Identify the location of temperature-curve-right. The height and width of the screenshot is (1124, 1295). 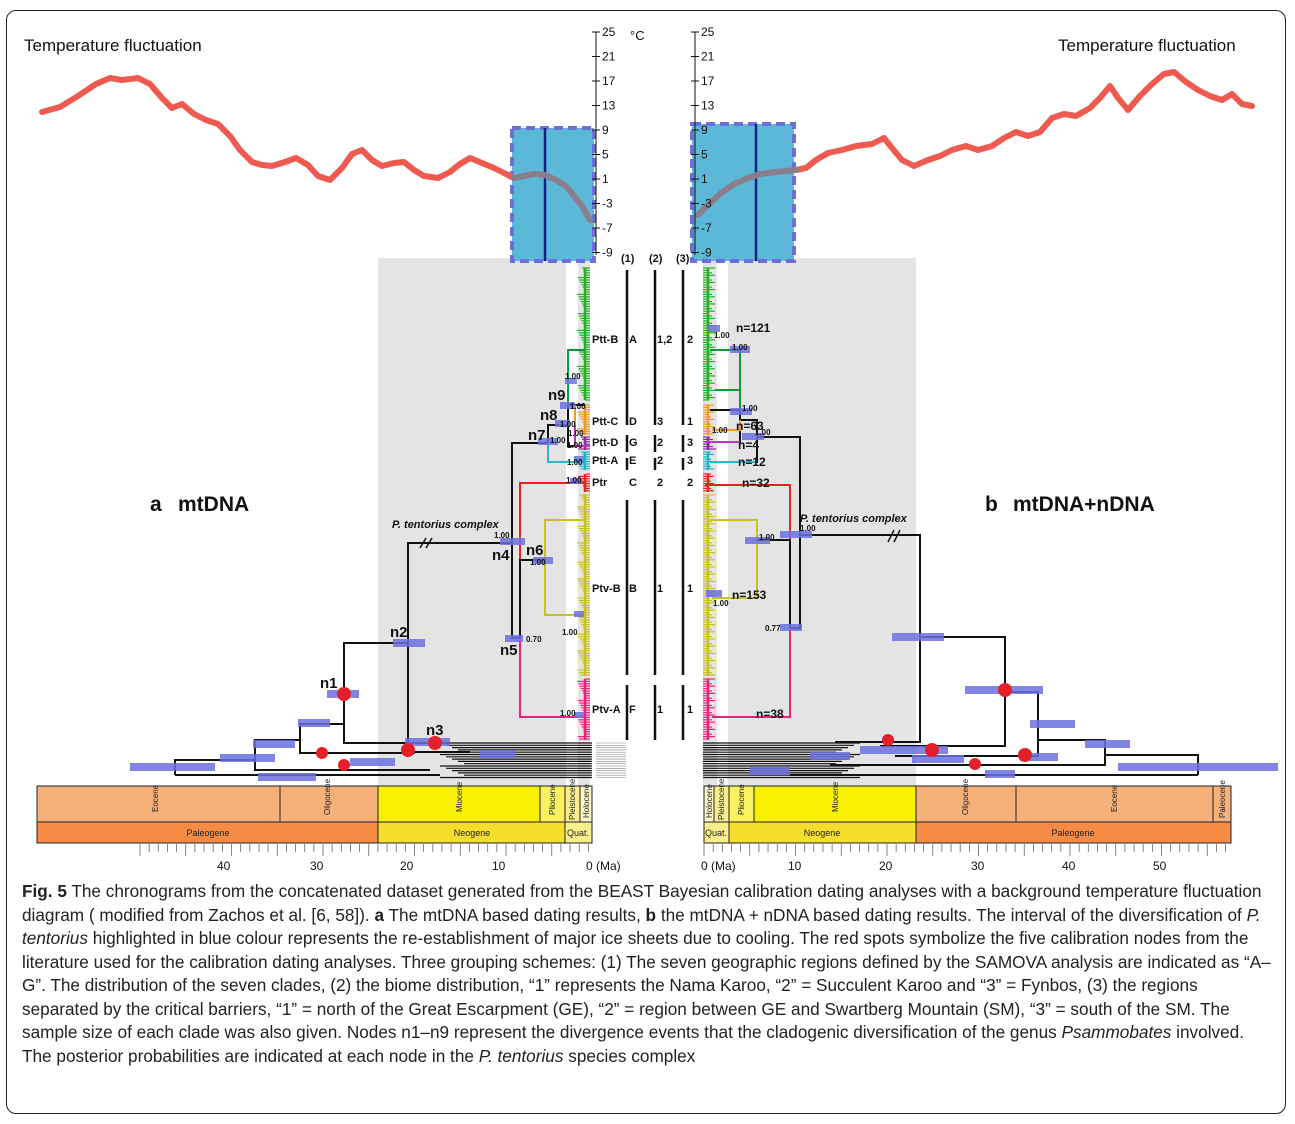
(1024, 121).